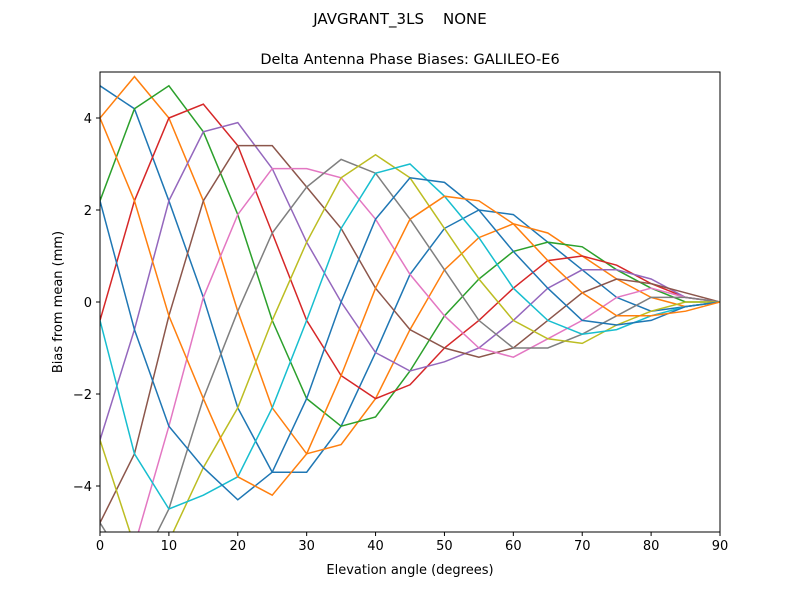 The image size is (800, 604). What do you see at coordinates (375, 546) in the screenshot?
I see `x-tick-label: 40` at bounding box center [375, 546].